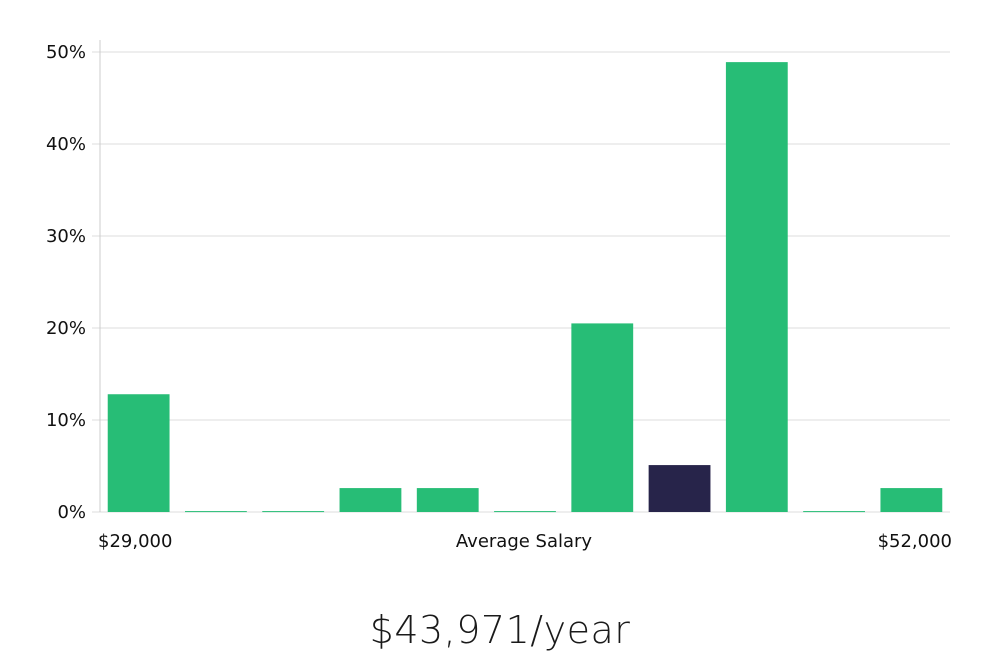 The image size is (1000, 660). Describe the element at coordinates (679, 488) in the screenshot. I see `bar-highlighted` at that location.